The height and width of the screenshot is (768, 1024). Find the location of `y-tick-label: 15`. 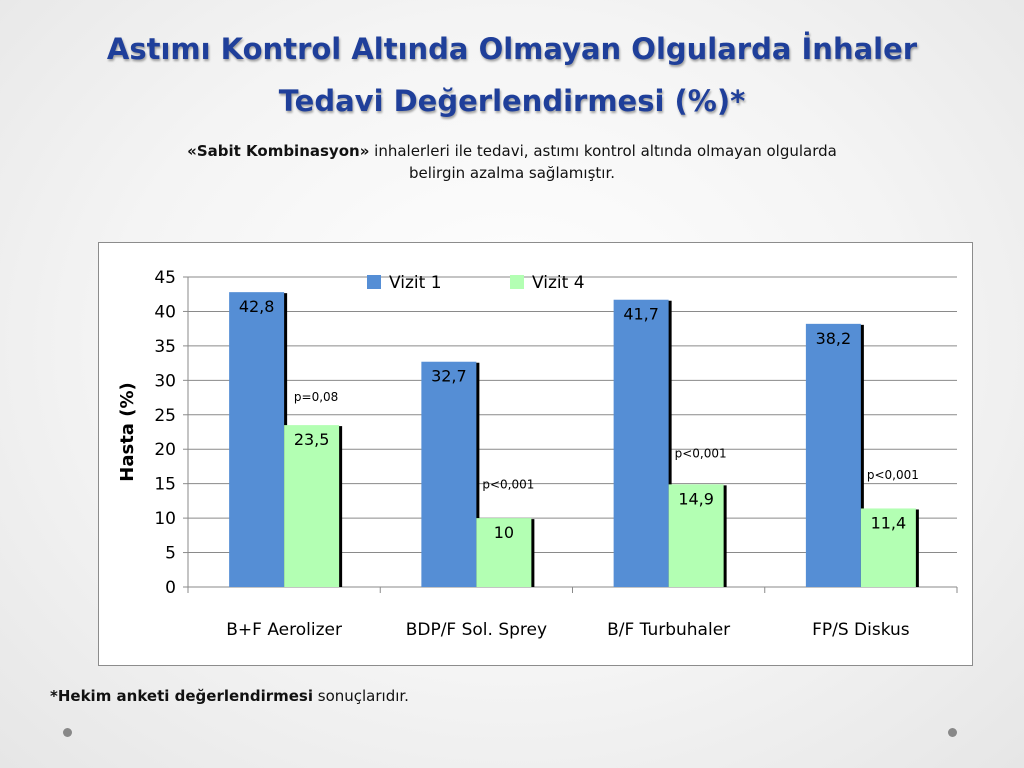

y-tick-label: 15 is located at coordinates (165, 485).